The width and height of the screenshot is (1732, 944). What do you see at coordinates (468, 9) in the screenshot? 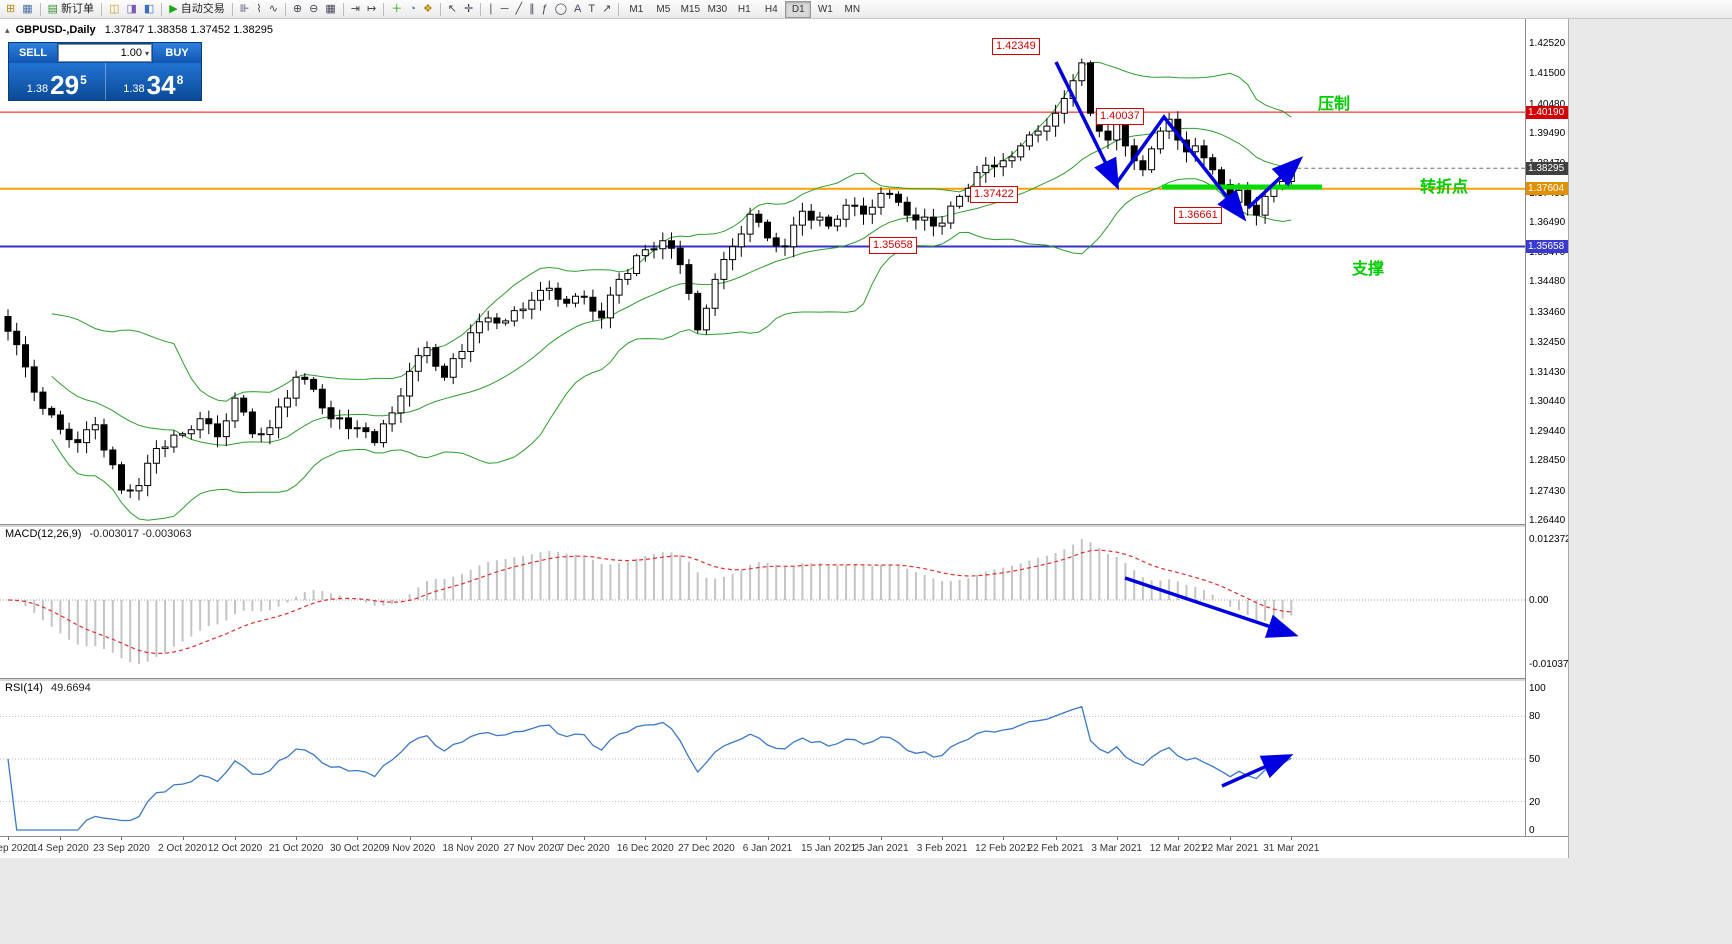
I see `crosshair-button: ✛` at bounding box center [468, 9].